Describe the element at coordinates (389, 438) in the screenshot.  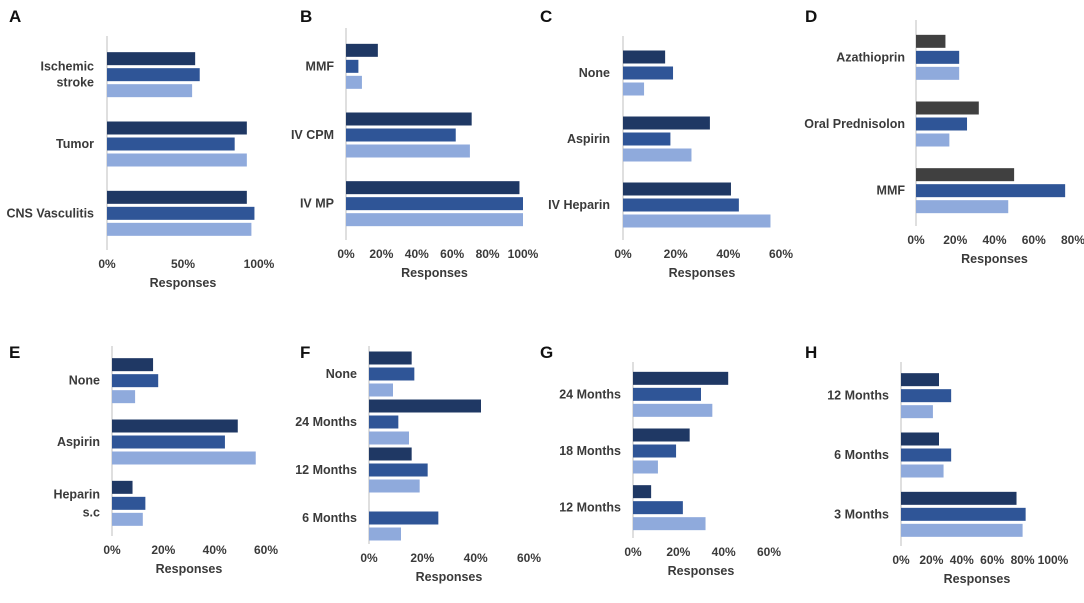
I see `bar-f-cat2-s3` at that location.